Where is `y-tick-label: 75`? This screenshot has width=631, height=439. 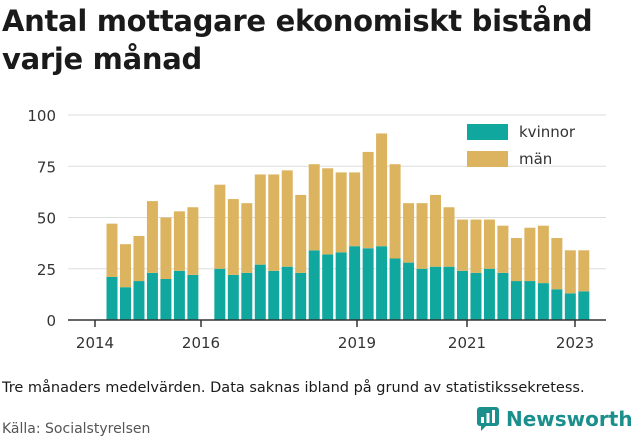 y-tick-label: 75 is located at coordinates (46, 167).